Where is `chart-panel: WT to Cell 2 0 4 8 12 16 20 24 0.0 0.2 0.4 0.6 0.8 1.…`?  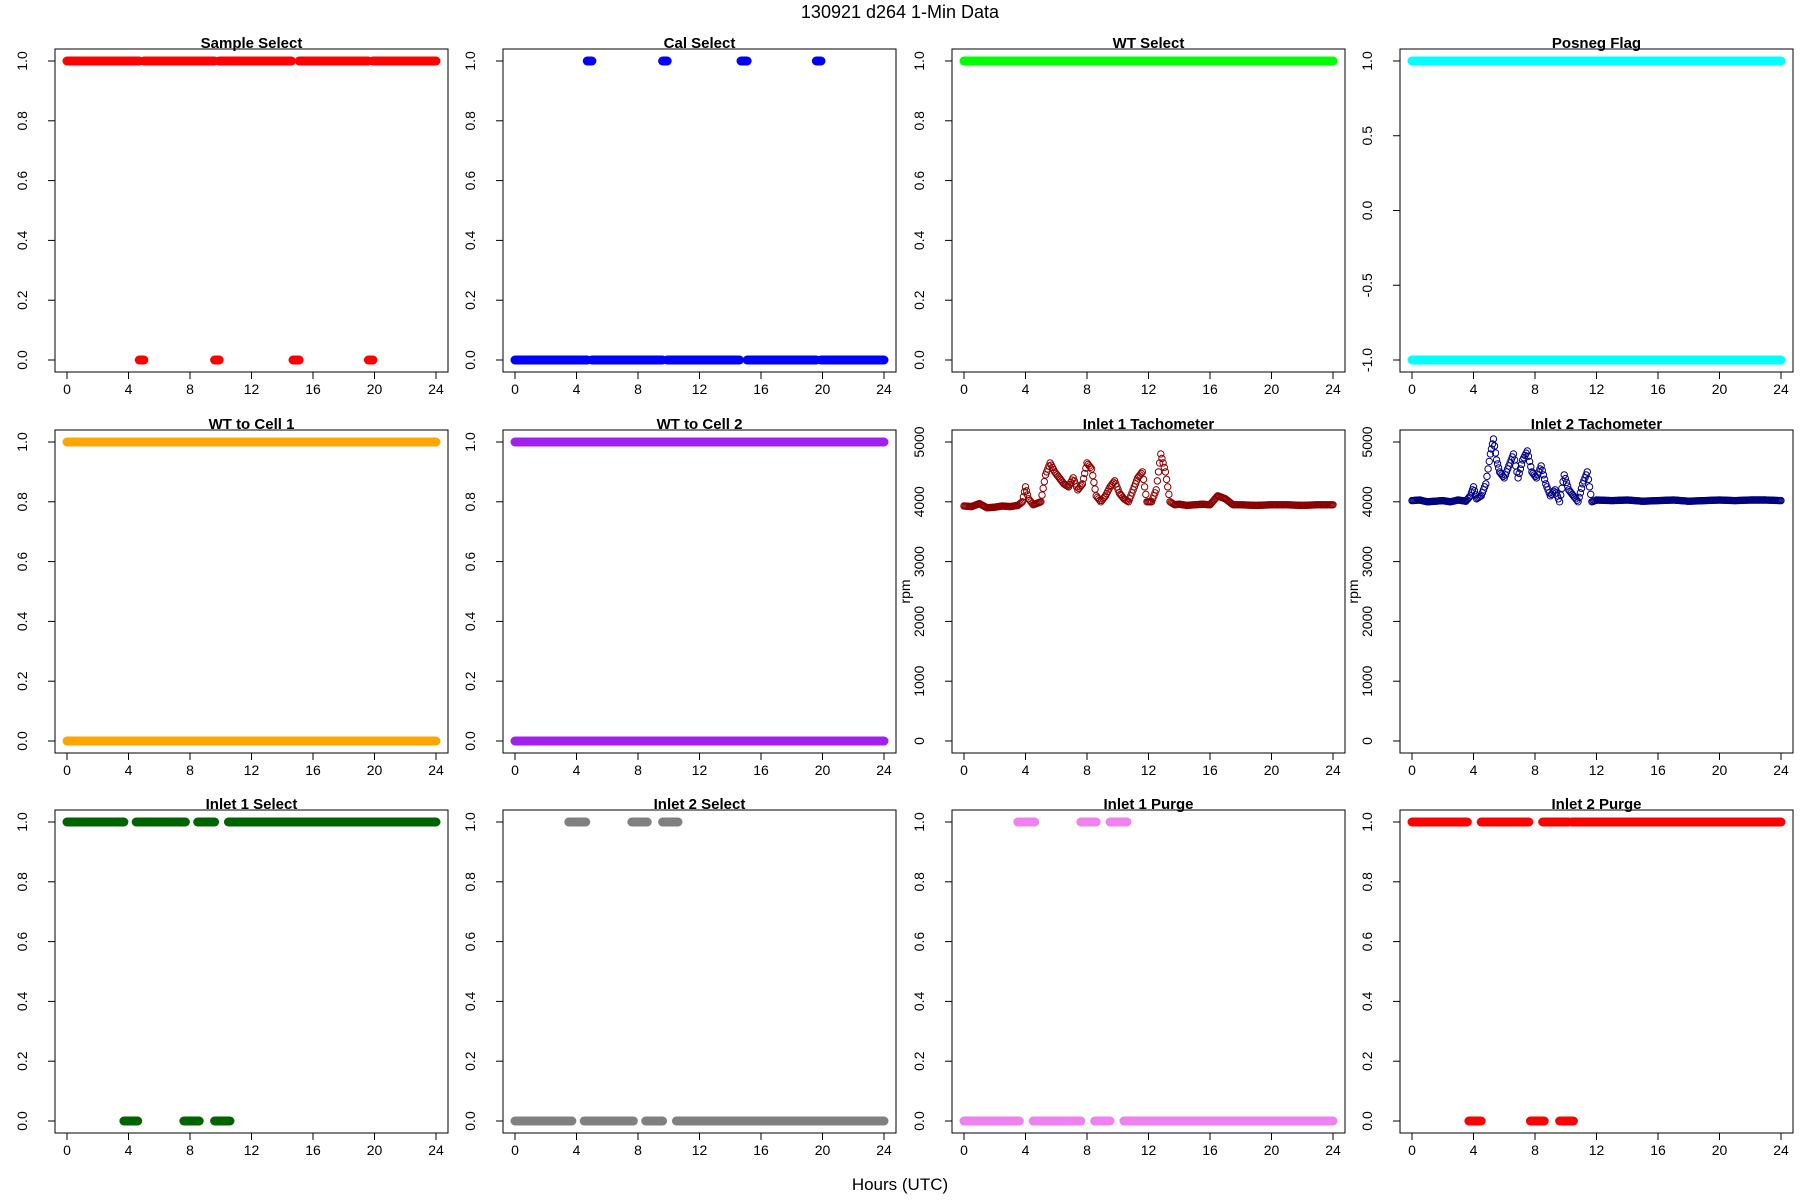
chart-panel: WT to Cell 2 0 4 8 12 16 20 24 0.0 0.2 0.4 0.6 0.8 1.… is located at coordinates (679, 597).